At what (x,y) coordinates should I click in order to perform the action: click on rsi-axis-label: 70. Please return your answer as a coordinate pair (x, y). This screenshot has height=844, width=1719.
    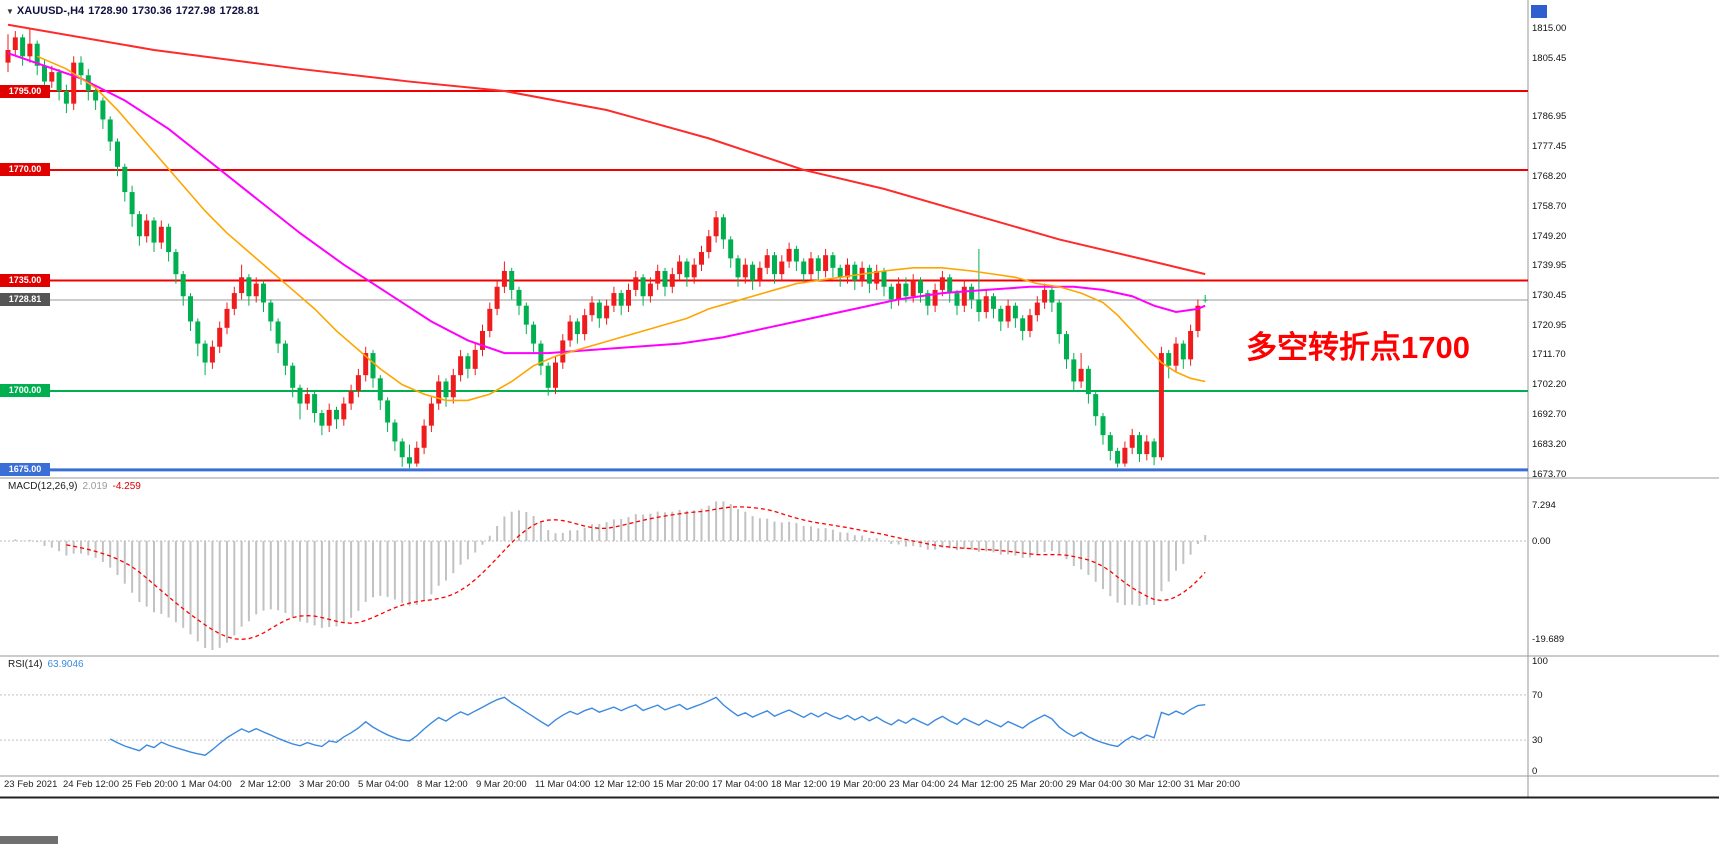
    Looking at the image, I should click on (1537, 695).